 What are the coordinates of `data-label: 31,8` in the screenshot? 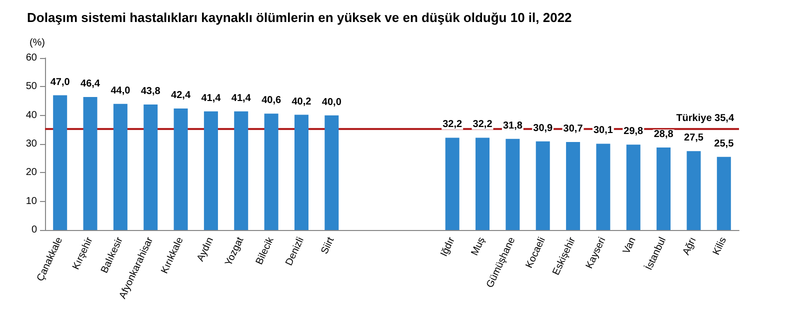 It's located at (512, 126).